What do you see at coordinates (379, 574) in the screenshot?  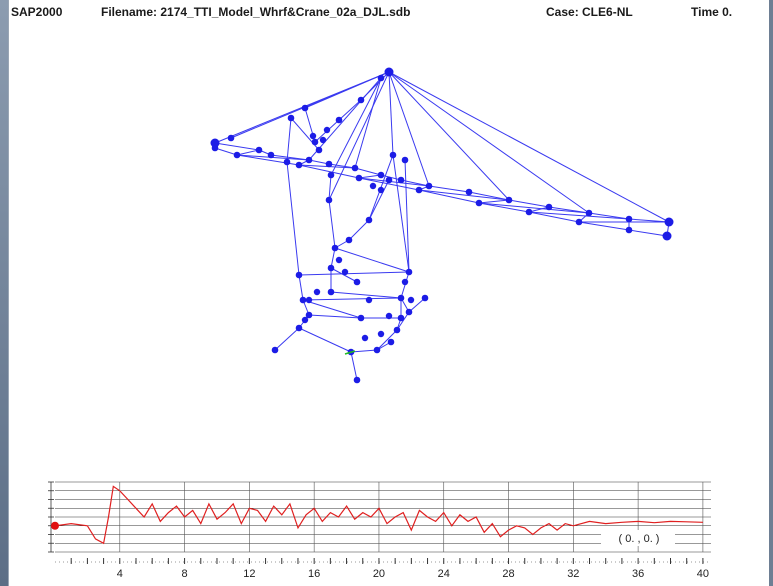 I see `plot-x-tick-label: 20` at bounding box center [379, 574].